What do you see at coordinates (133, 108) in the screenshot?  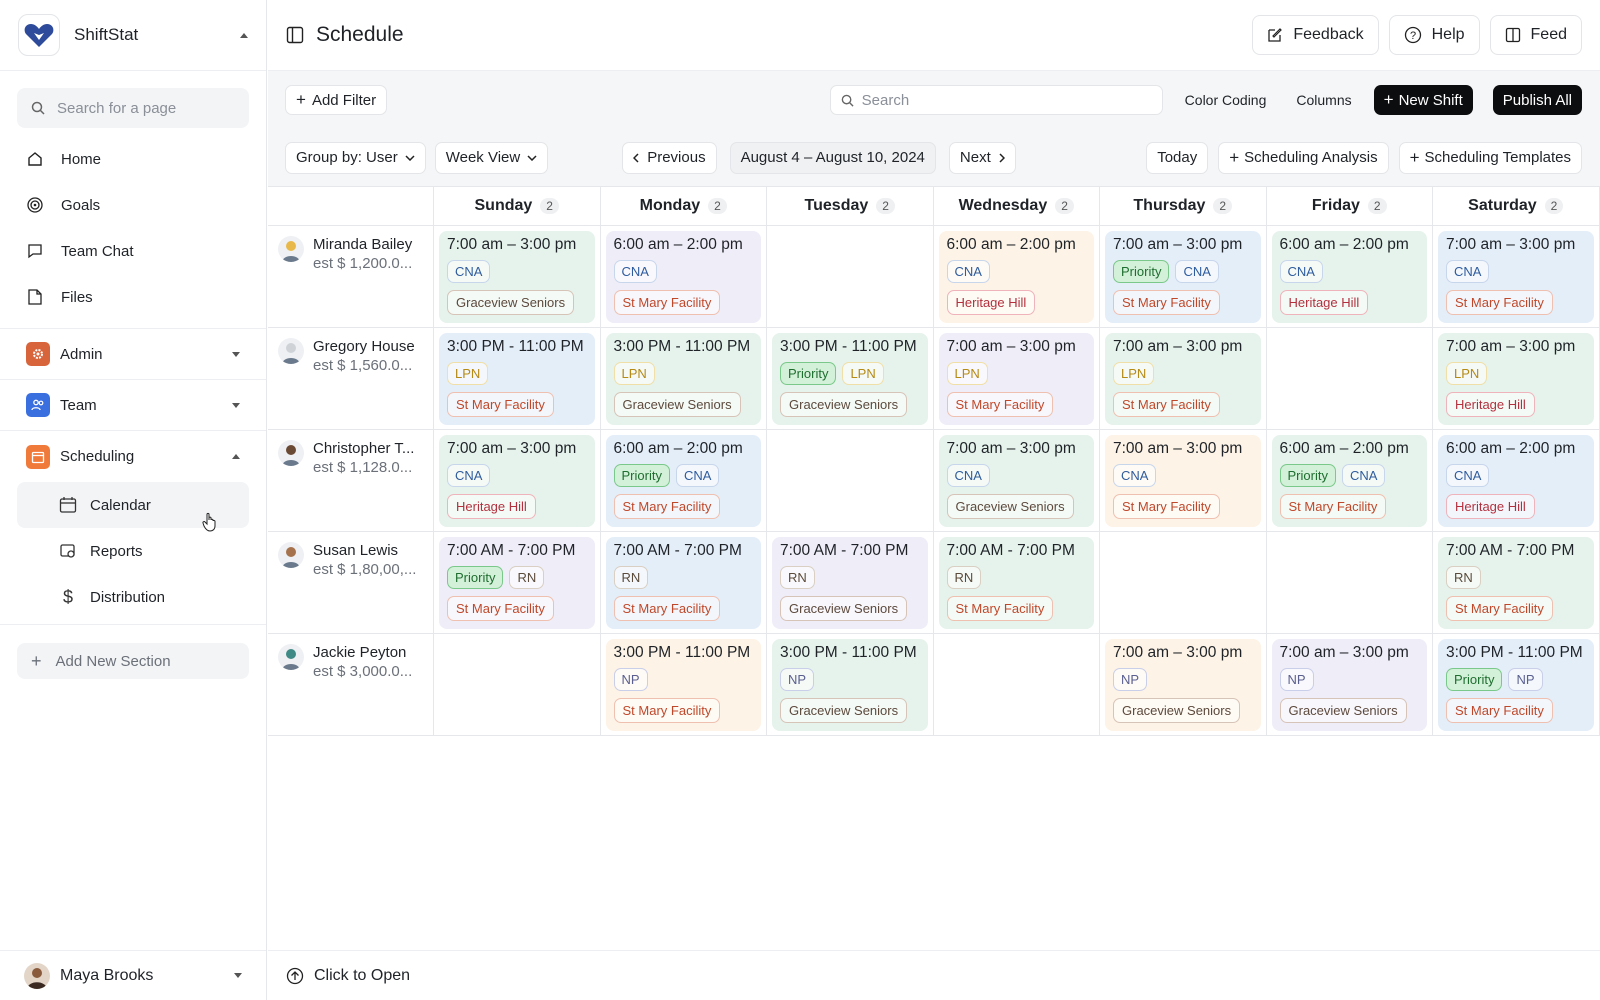 I see `page-search-input: Search for a page` at bounding box center [133, 108].